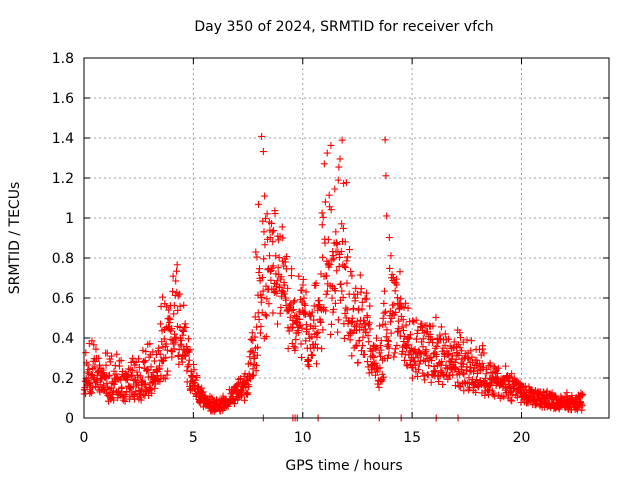  I want to click on x-axis-label: GPS time / hours, so click(343, 466).